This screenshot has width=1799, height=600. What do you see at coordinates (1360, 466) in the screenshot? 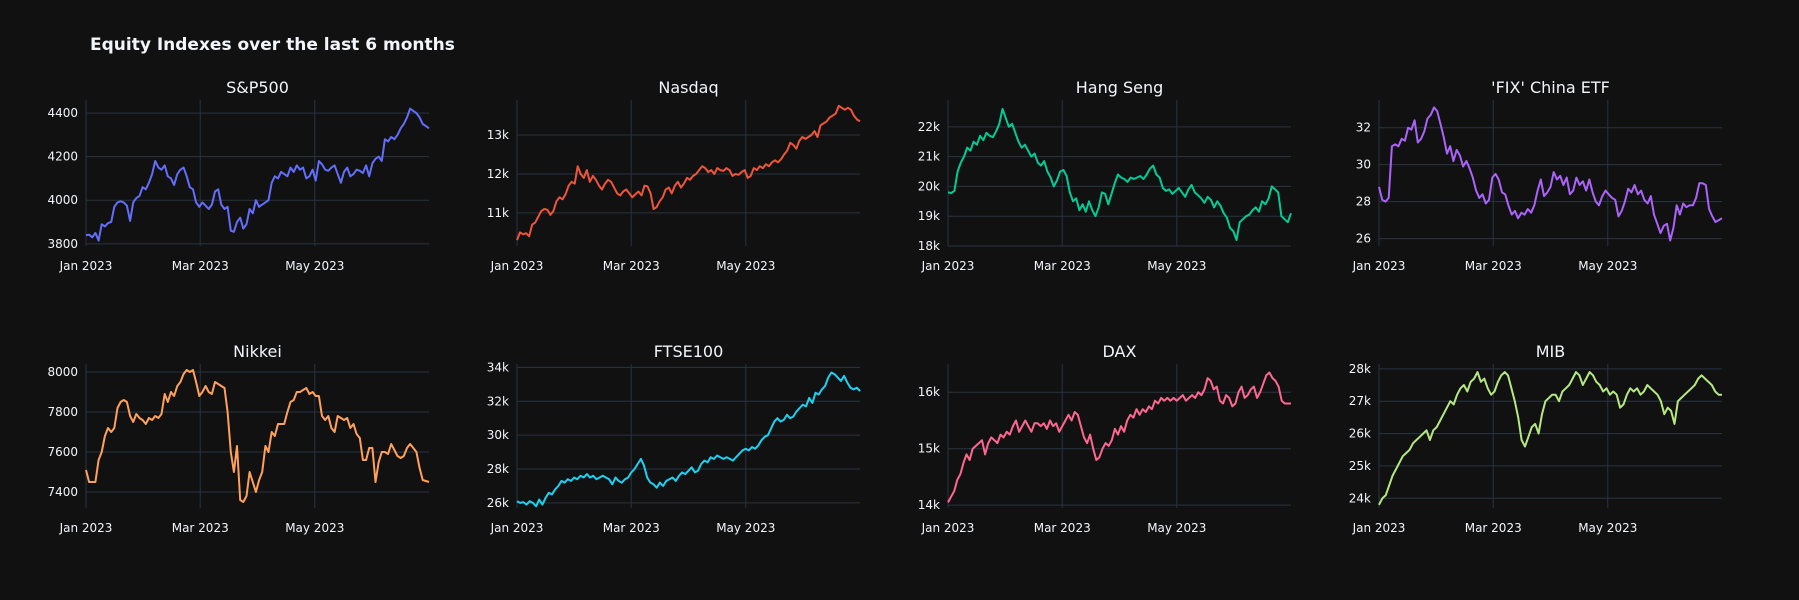
I see `y-tick-label: 25k` at bounding box center [1360, 466].